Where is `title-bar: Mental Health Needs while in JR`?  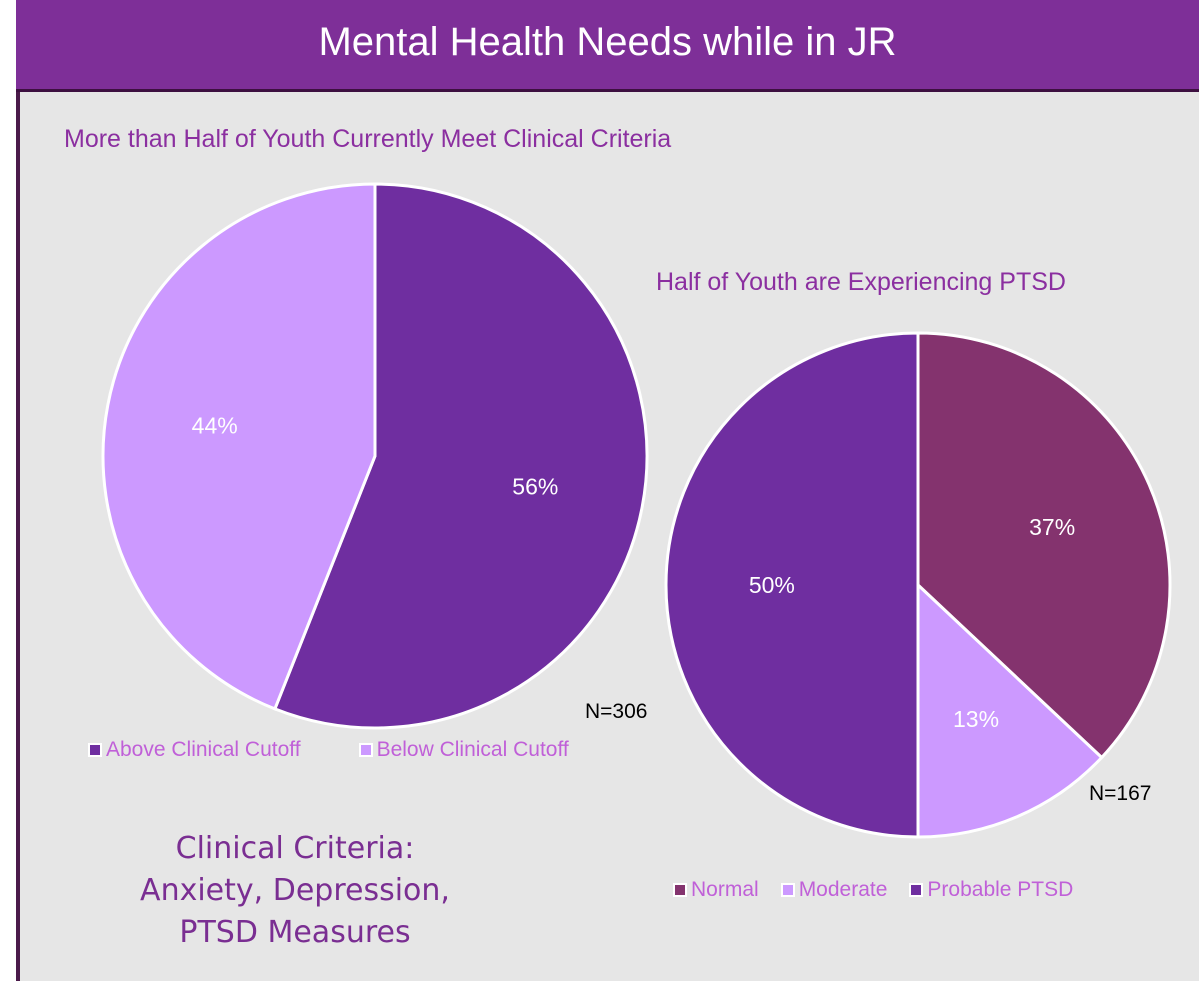
title-bar: Mental Health Needs while in JR is located at coordinates (607, 46).